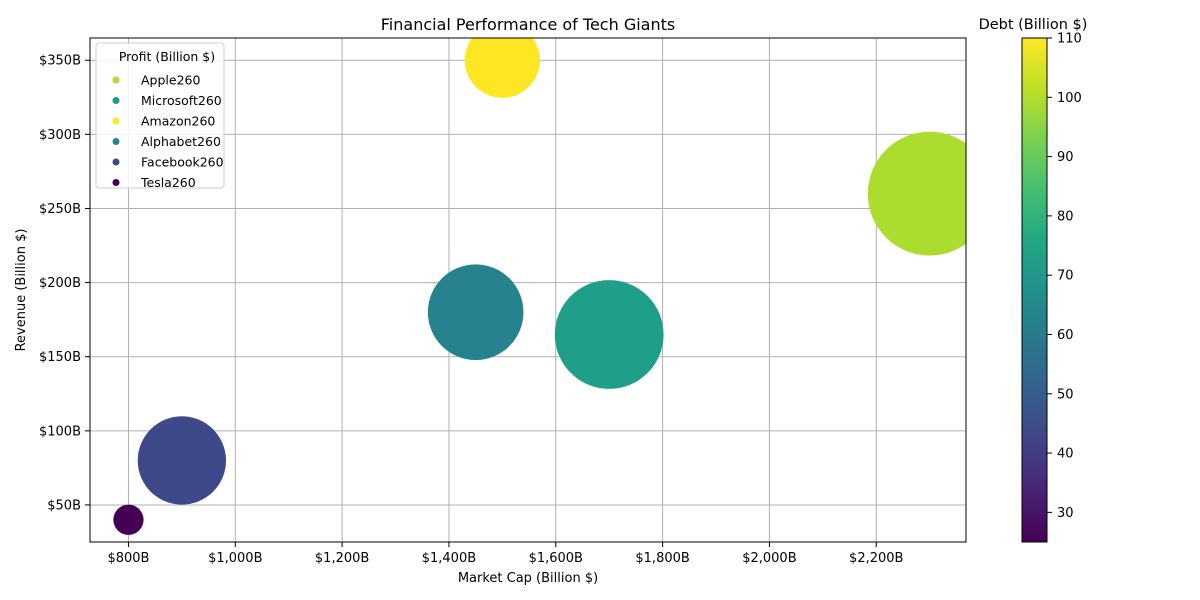 This screenshot has height=600, width=1200. I want to click on x-tick-label: $1,800B, so click(662, 558).